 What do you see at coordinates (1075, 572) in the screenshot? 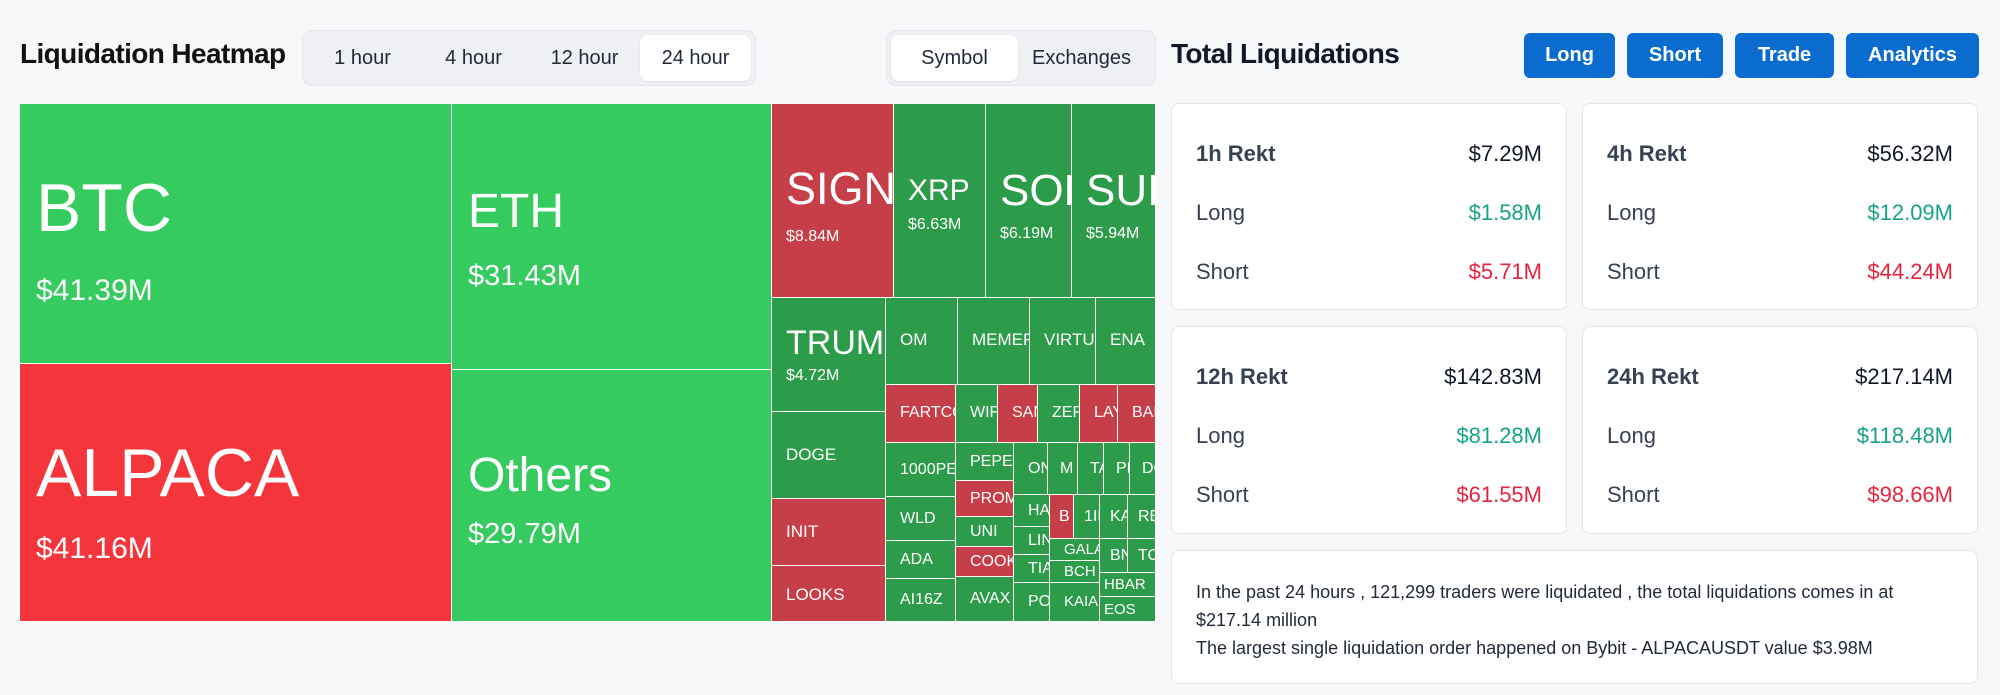
I see `treemap-tile-bch: BCH` at bounding box center [1075, 572].